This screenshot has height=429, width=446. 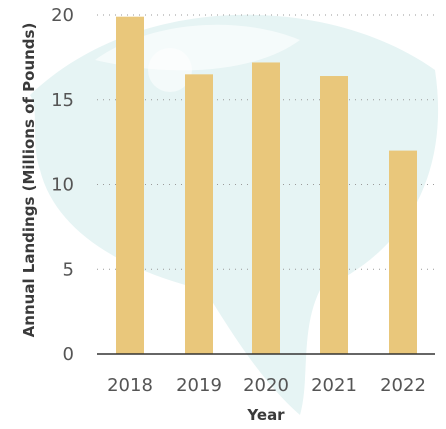 I want to click on x-tick-label: 2020, so click(x=266, y=385).